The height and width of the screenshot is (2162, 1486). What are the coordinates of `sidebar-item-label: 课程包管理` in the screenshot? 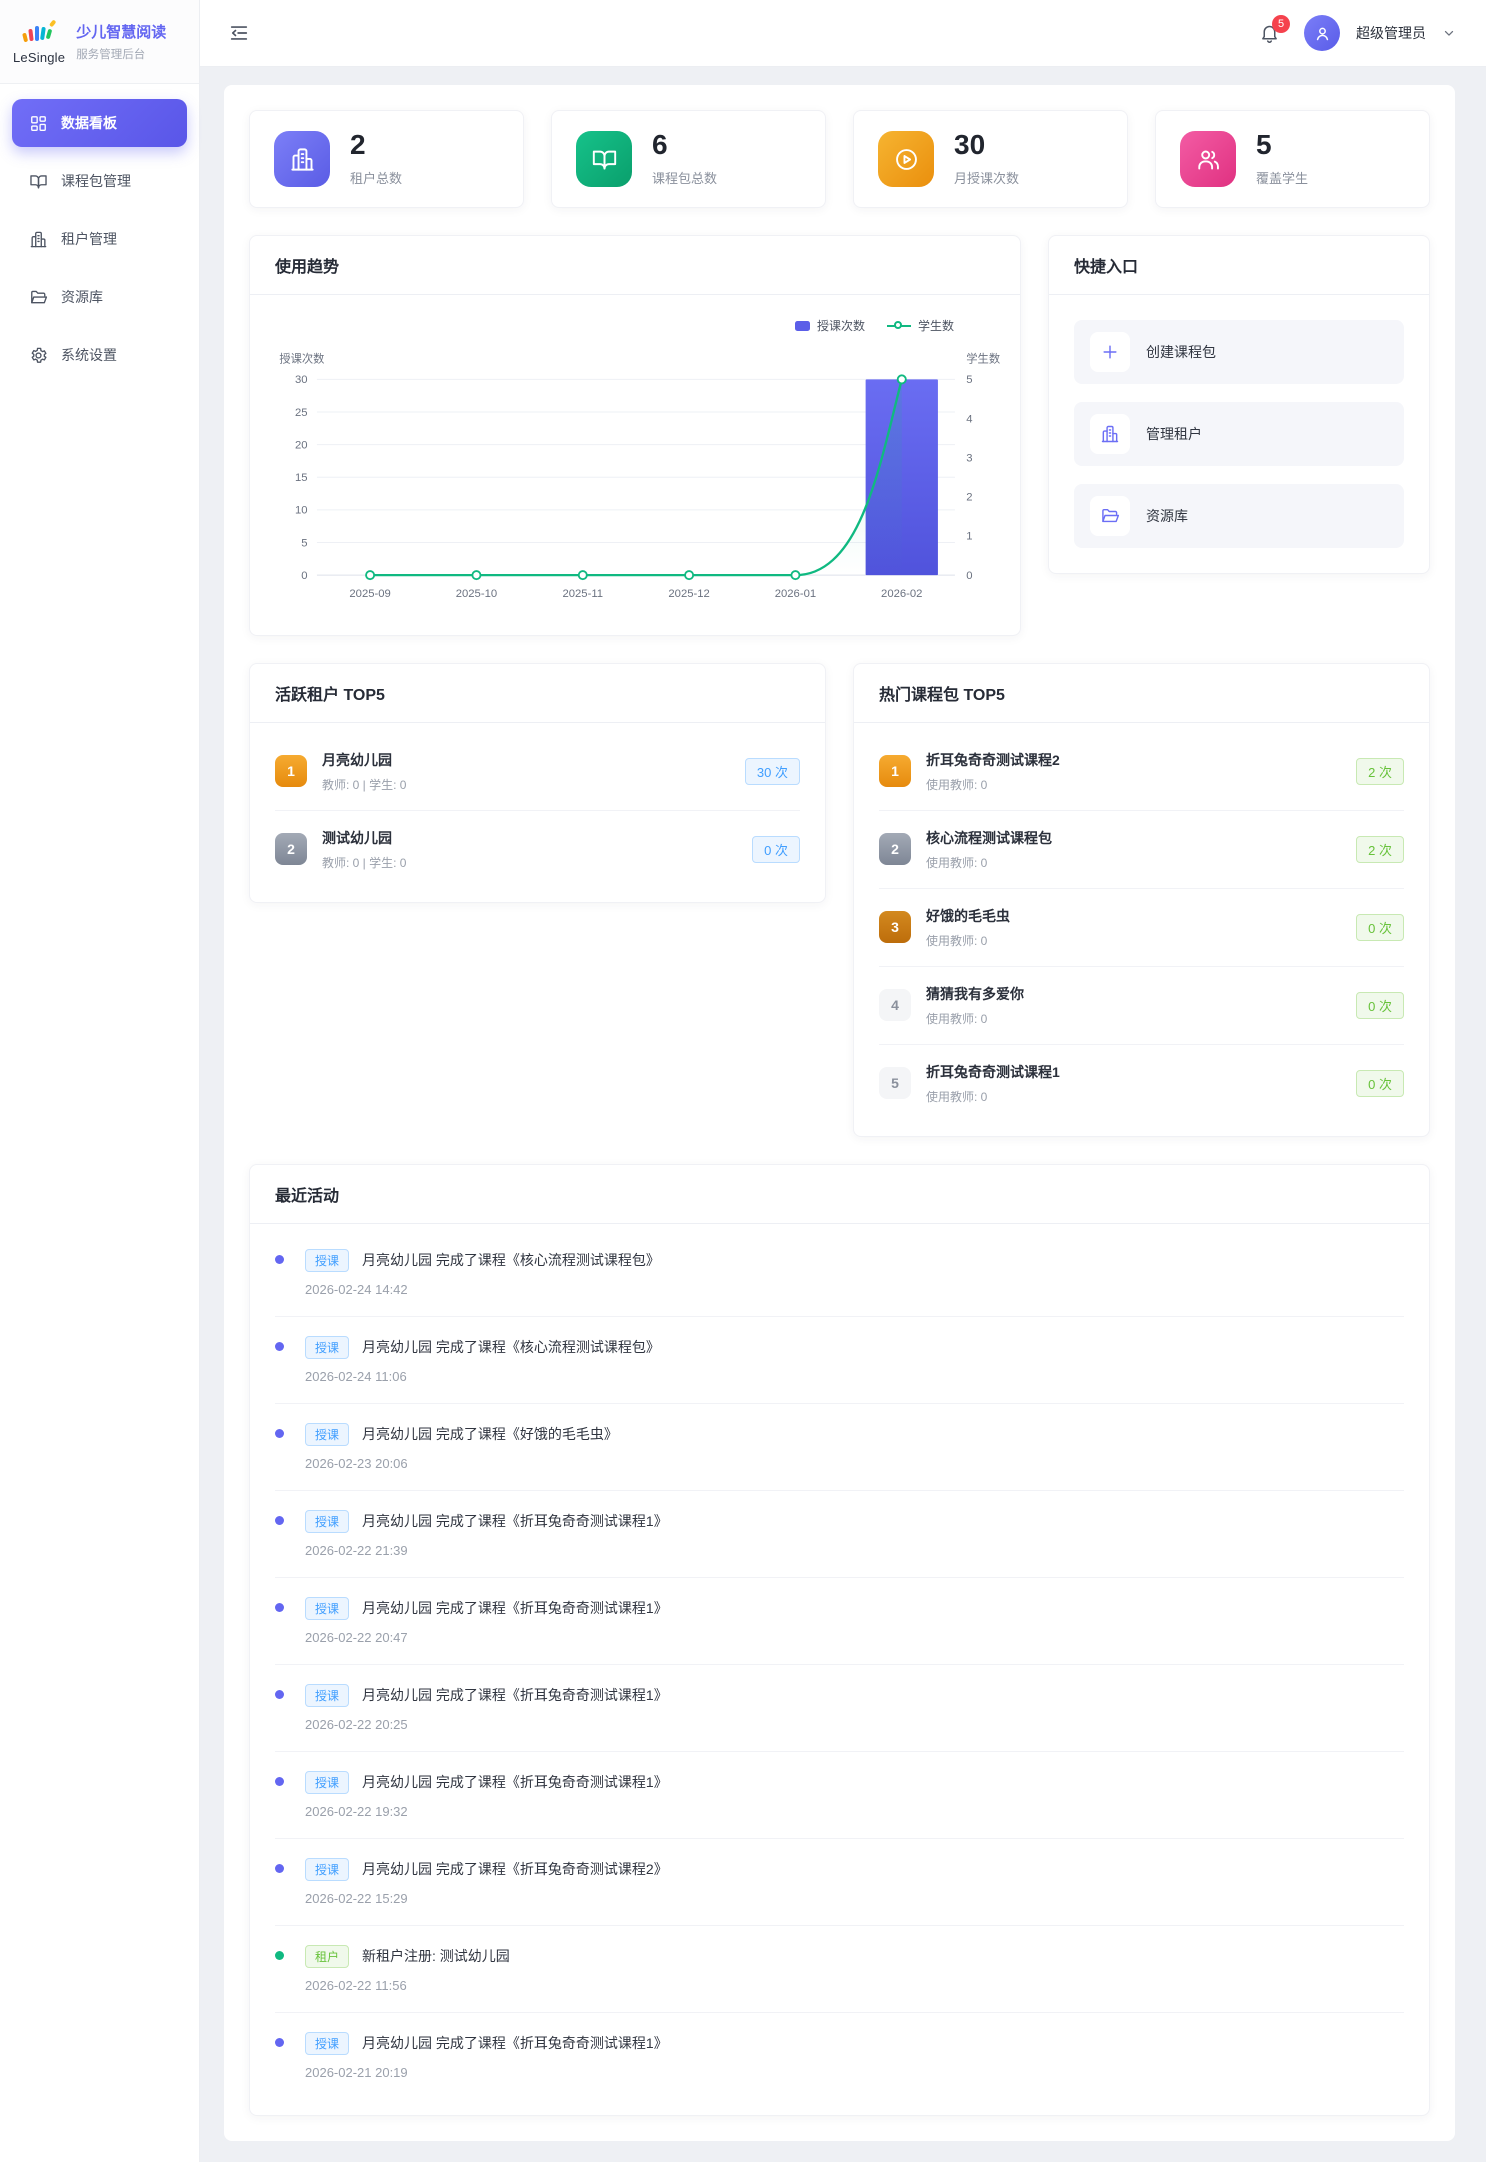 It's located at (96, 181).